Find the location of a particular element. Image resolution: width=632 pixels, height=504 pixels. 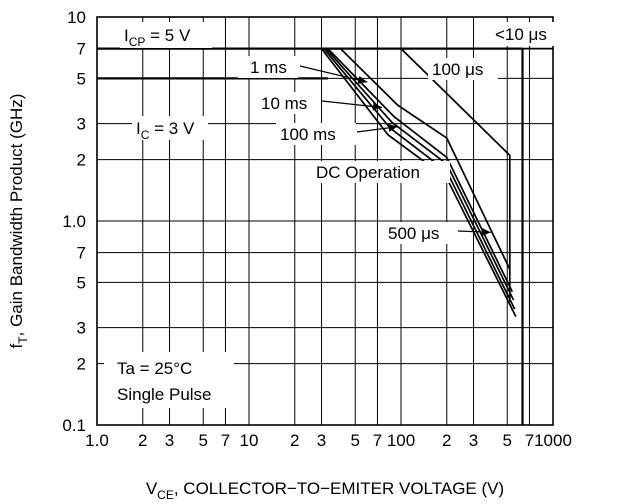

y-tick-labels: 0.1 2 3 5 7 1.0 2 3 5 7 10 is located at coordinates (74, 221).